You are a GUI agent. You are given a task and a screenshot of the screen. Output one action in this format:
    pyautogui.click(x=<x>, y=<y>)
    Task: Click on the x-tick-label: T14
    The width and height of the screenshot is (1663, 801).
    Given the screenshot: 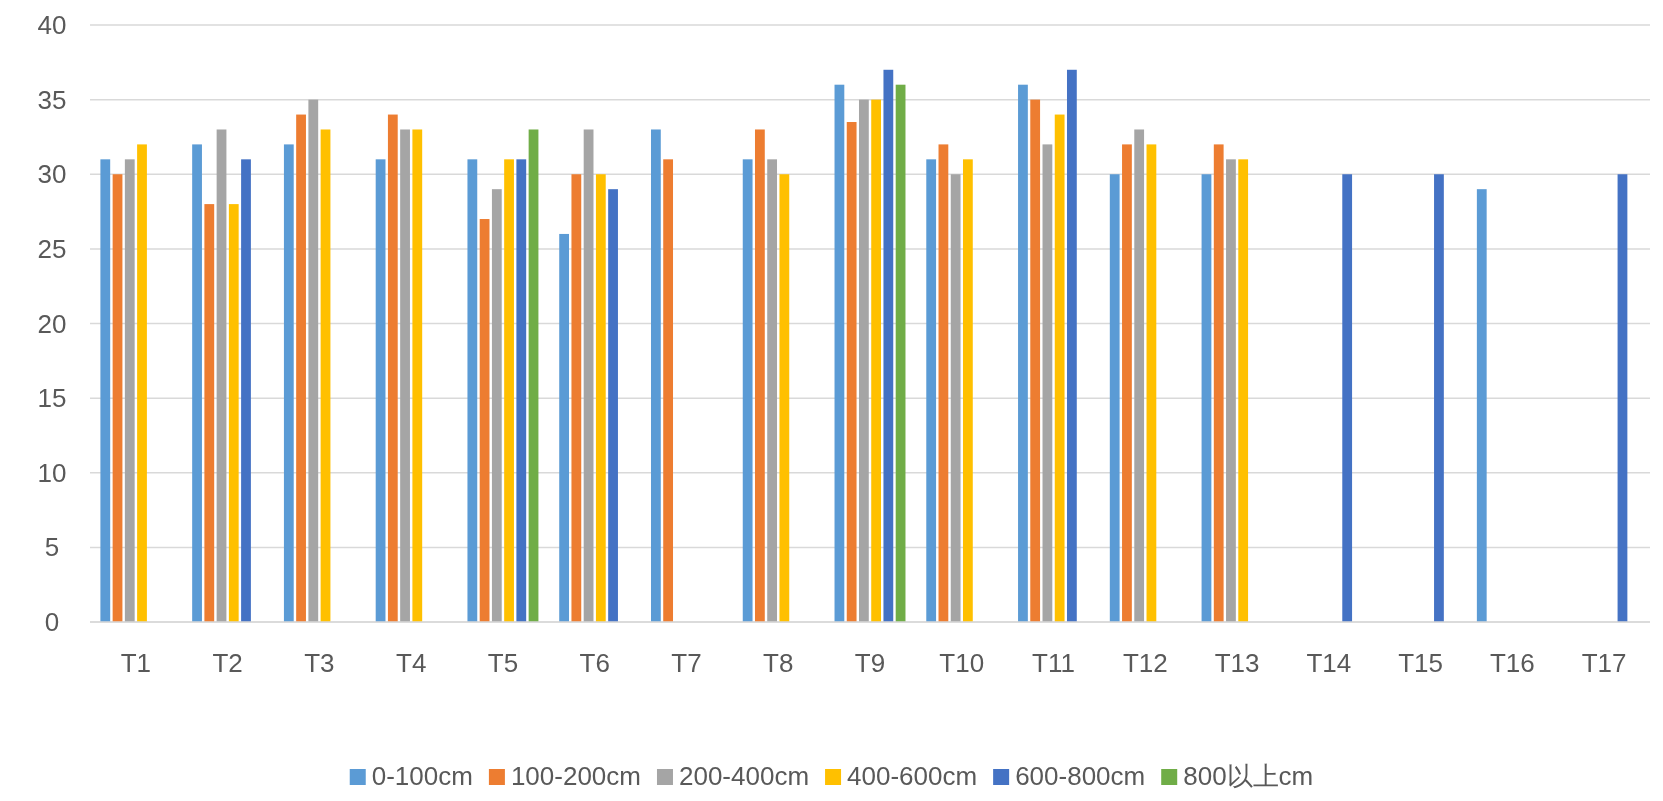 What is the action you would take?
    pyautogui.click(x=1329, y=663)
    